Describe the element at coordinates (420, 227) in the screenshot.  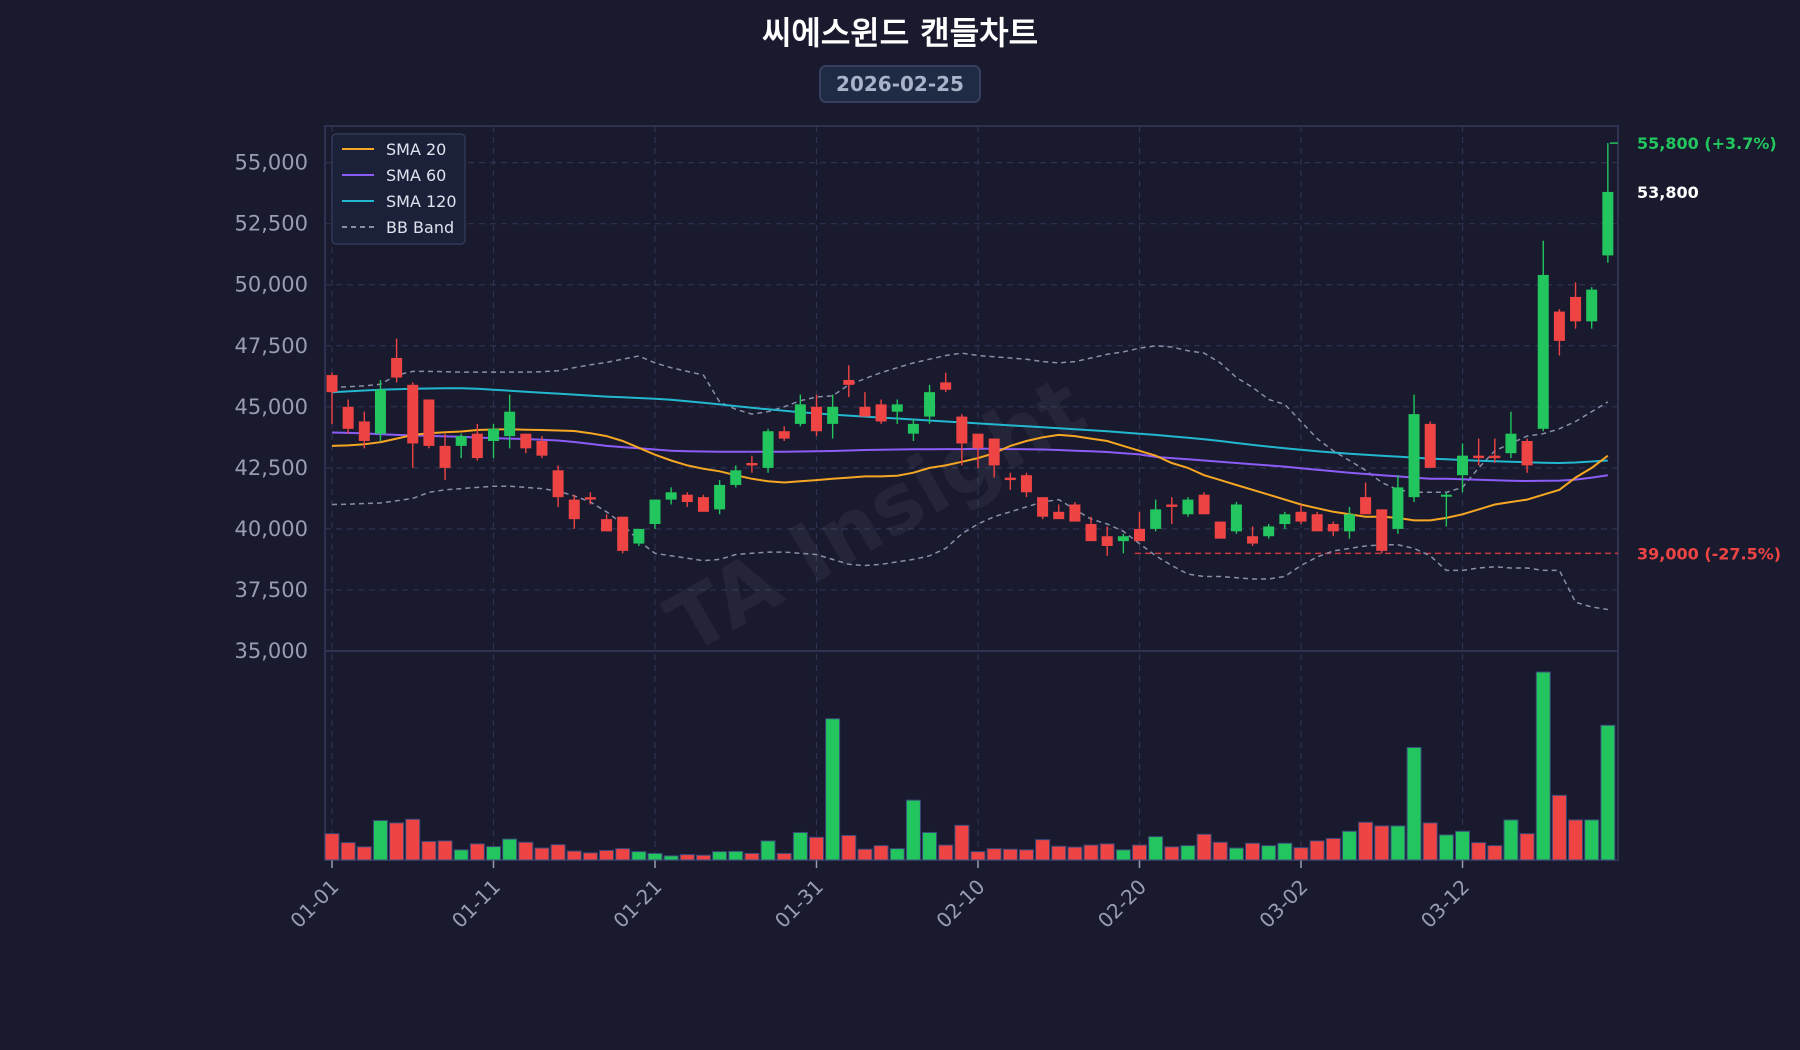
I see `legend-label: BB Band` at that location.